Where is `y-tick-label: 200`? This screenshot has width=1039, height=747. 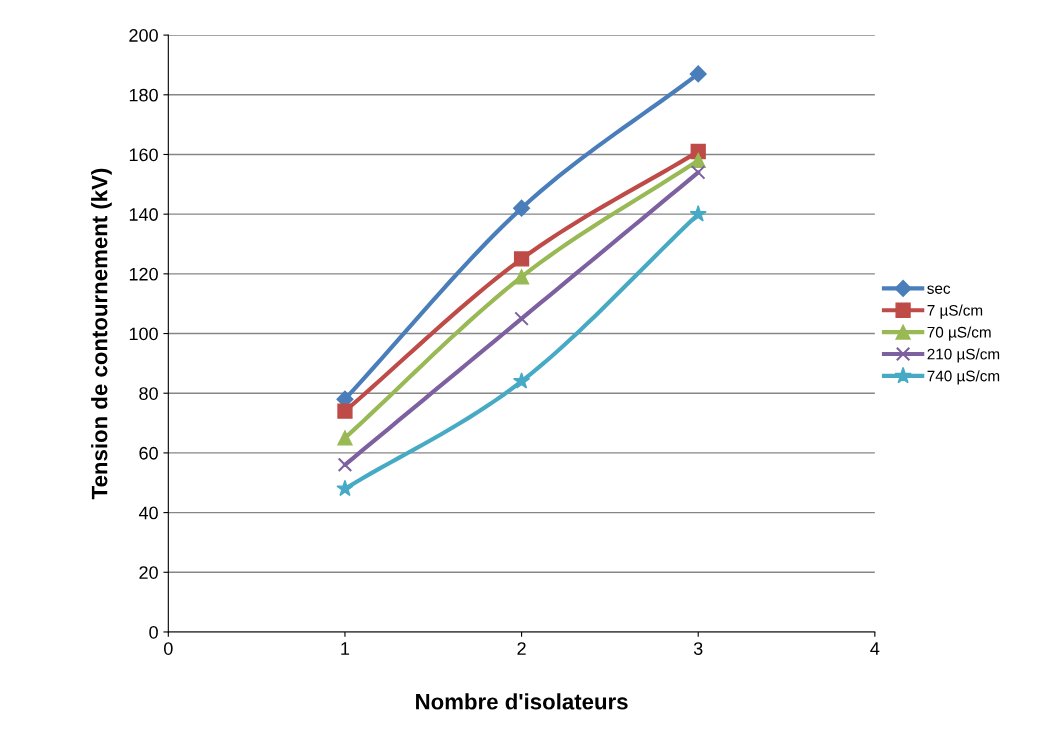 y-tick-label: 200 is located at coordinates (143, 35).